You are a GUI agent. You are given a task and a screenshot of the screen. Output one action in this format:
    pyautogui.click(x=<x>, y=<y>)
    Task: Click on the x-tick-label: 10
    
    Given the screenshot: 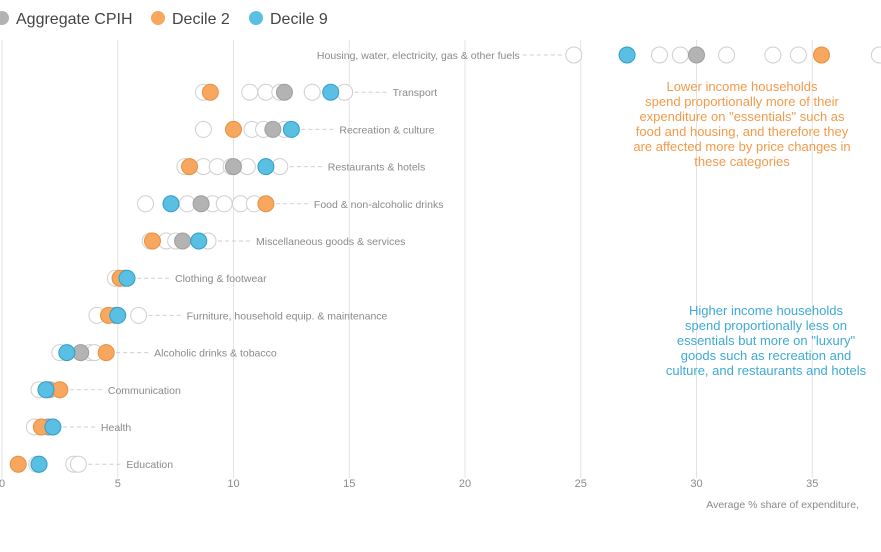 What is the action you would take?
    pyautogui.click(x=233, y=484)
    